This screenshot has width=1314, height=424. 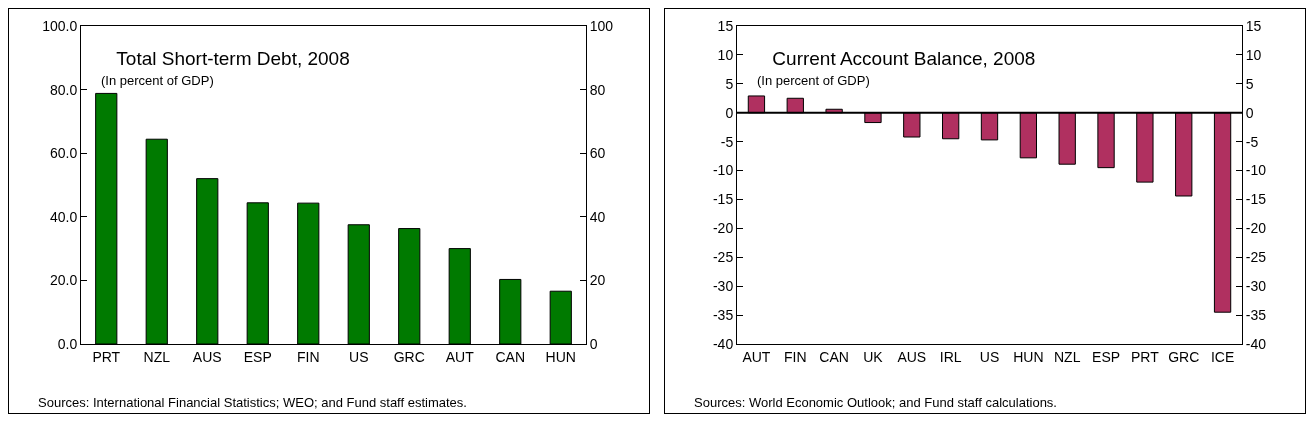 I want to click on y2-tick-label: -25, so click(x=1256, y=257).